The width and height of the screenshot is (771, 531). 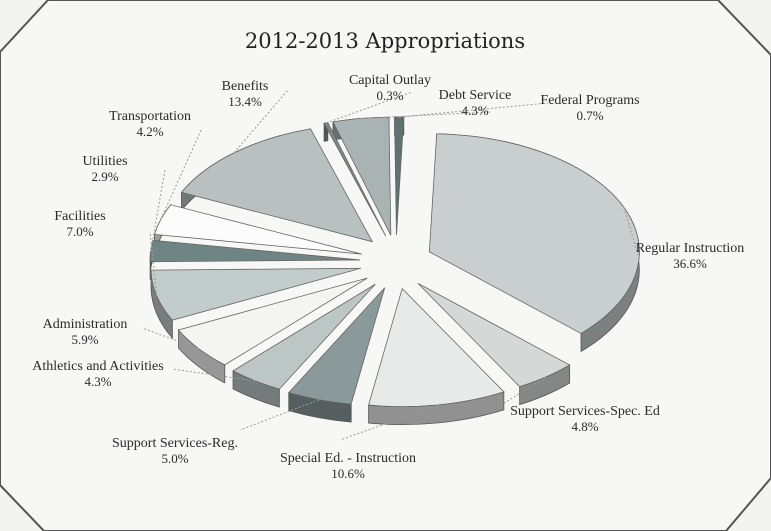 What do you see at coordinates (690, 263) in the screenshot?
I see `slice-percent-label: 36.6%` at bounding box center [690, 263].